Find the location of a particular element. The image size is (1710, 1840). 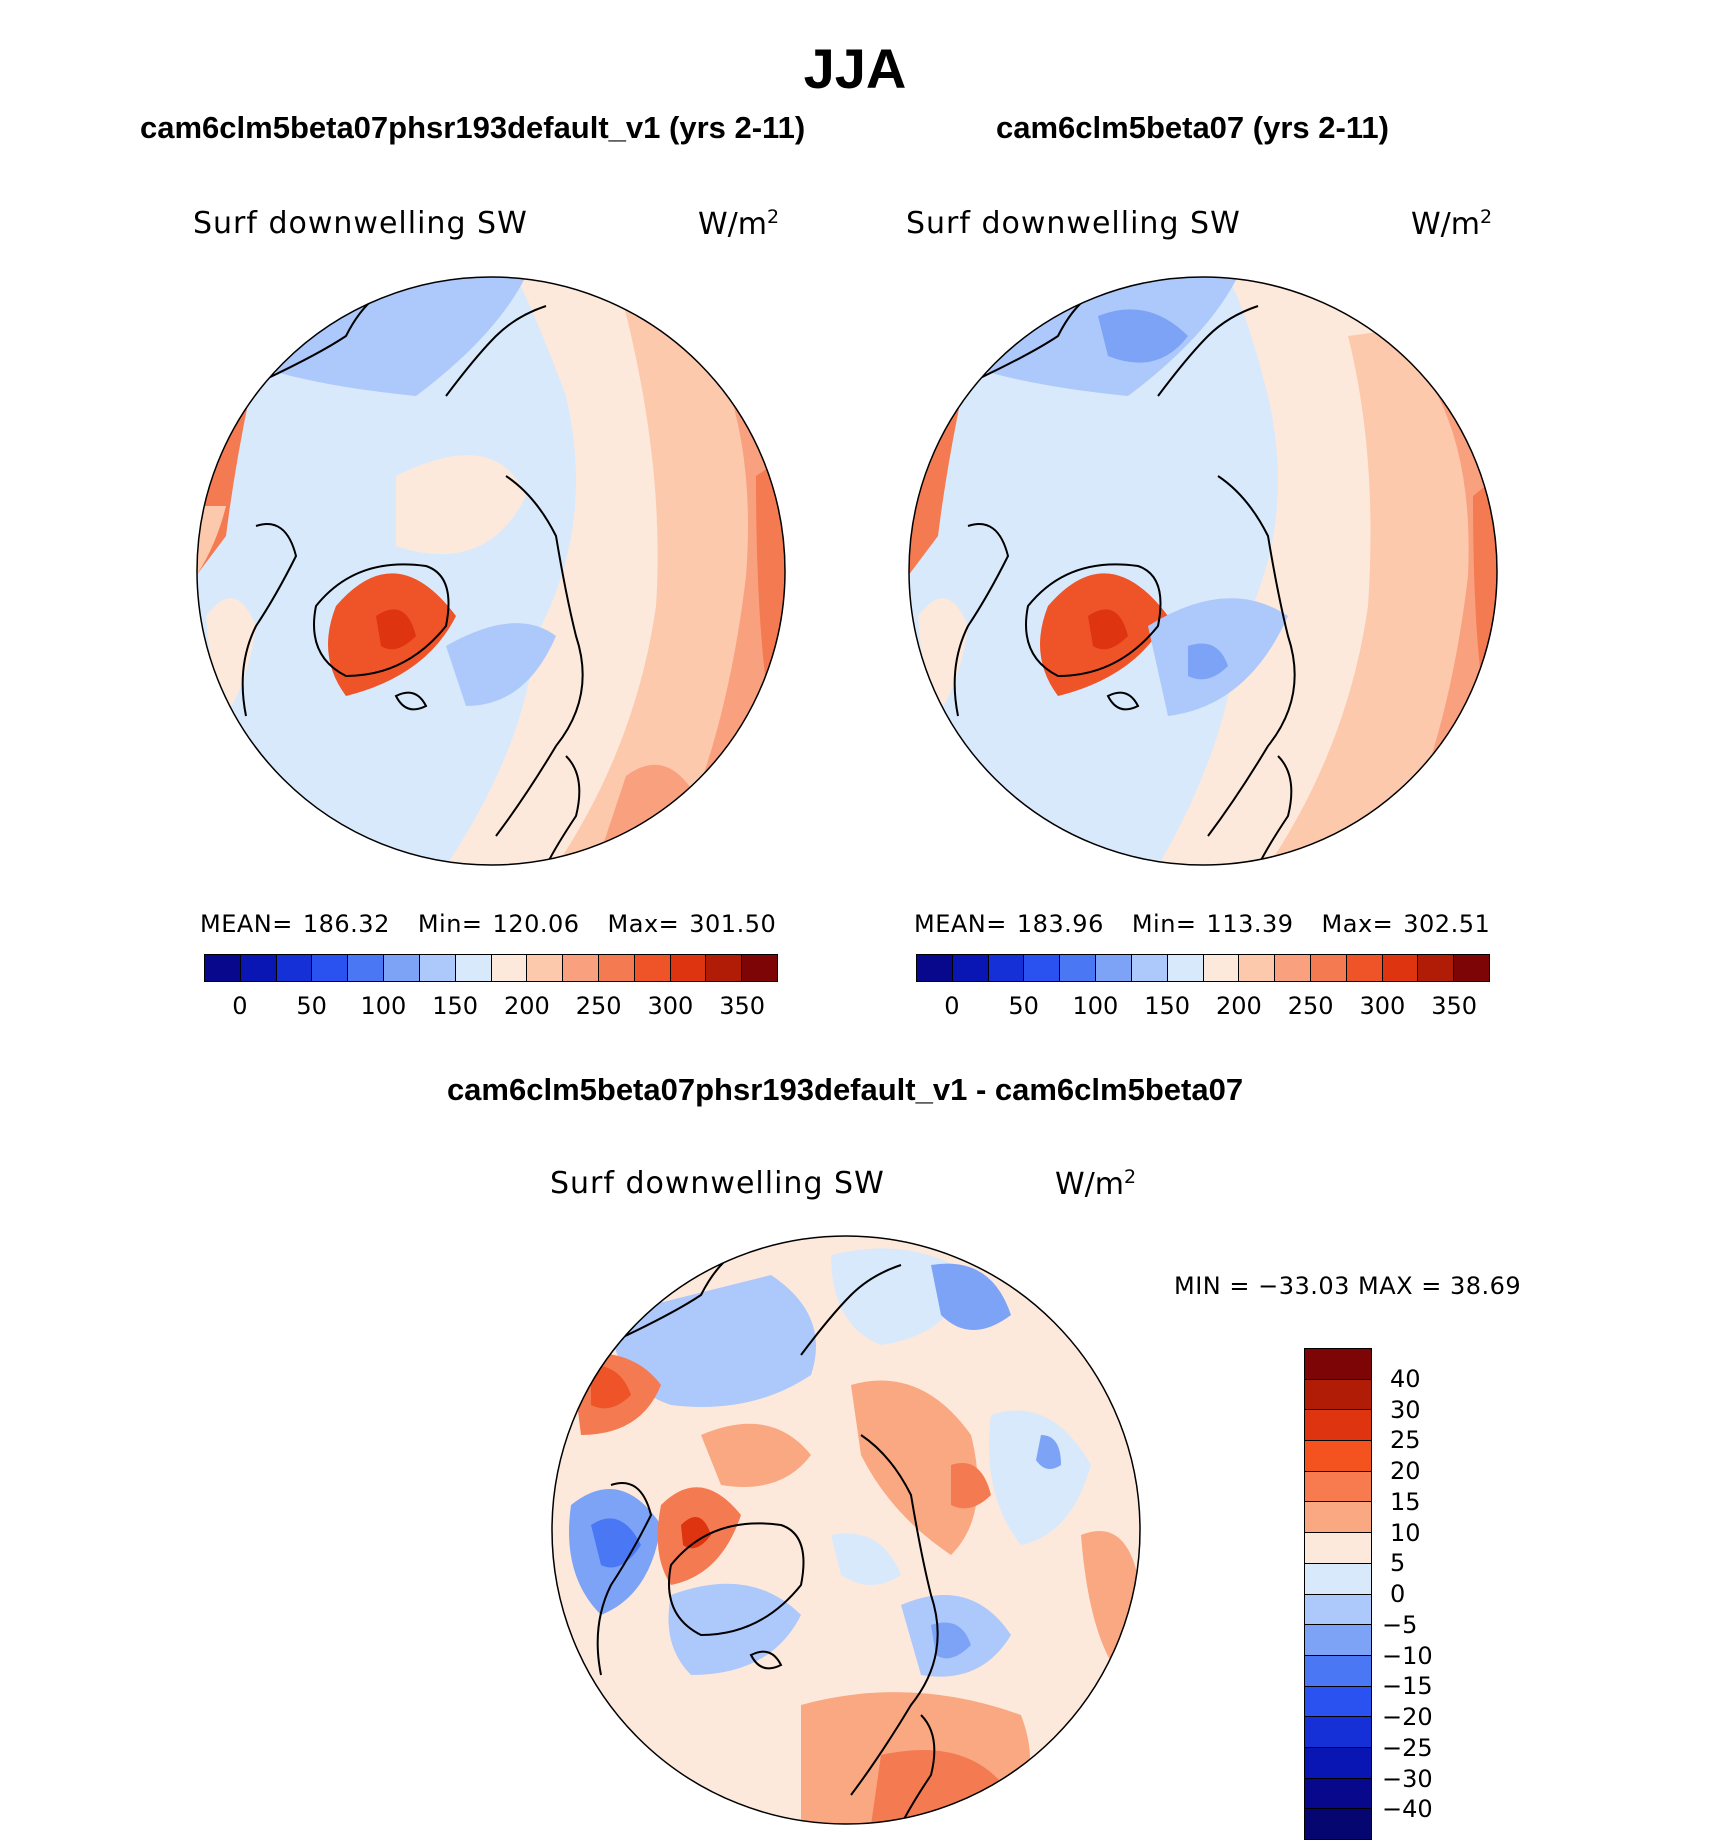

diff-colorbar-tick-label: −40 is located at coordinates (1407, 1809).